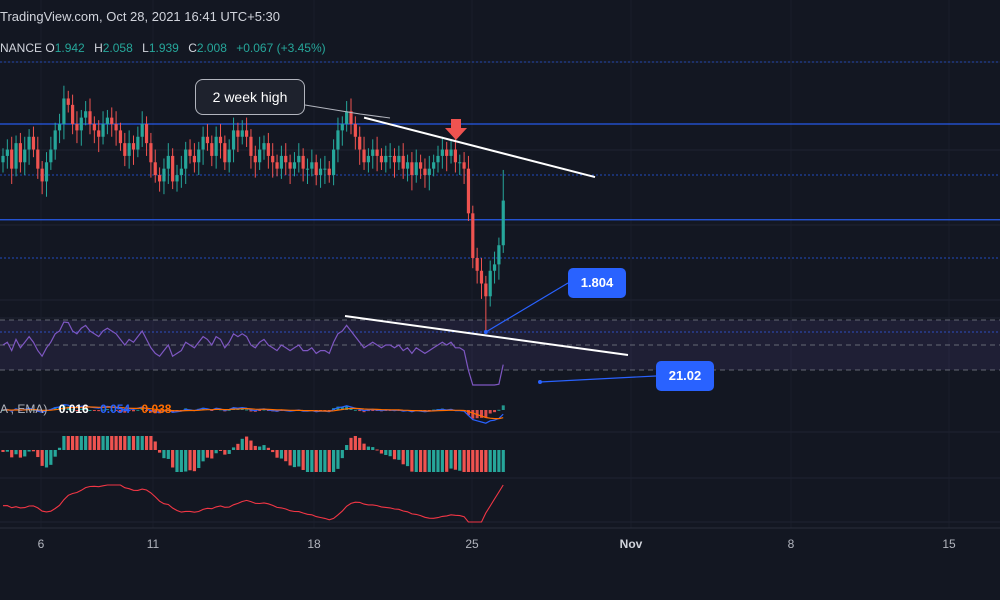 This screenshot has width=1000, height=600. I want to click on rsi-bounds, so click(500, 345).